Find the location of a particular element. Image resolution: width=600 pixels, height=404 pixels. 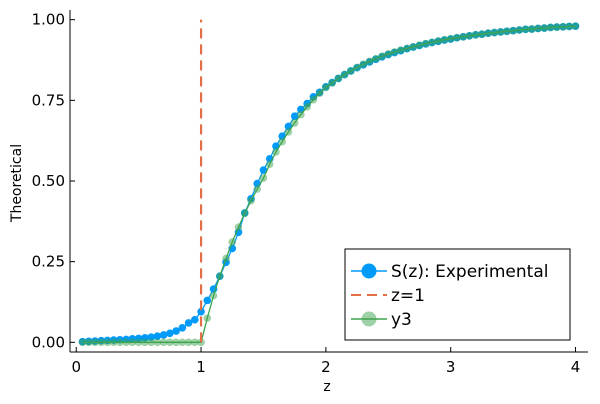

x-tick-label: 2 is located at coordinates (326, 367).